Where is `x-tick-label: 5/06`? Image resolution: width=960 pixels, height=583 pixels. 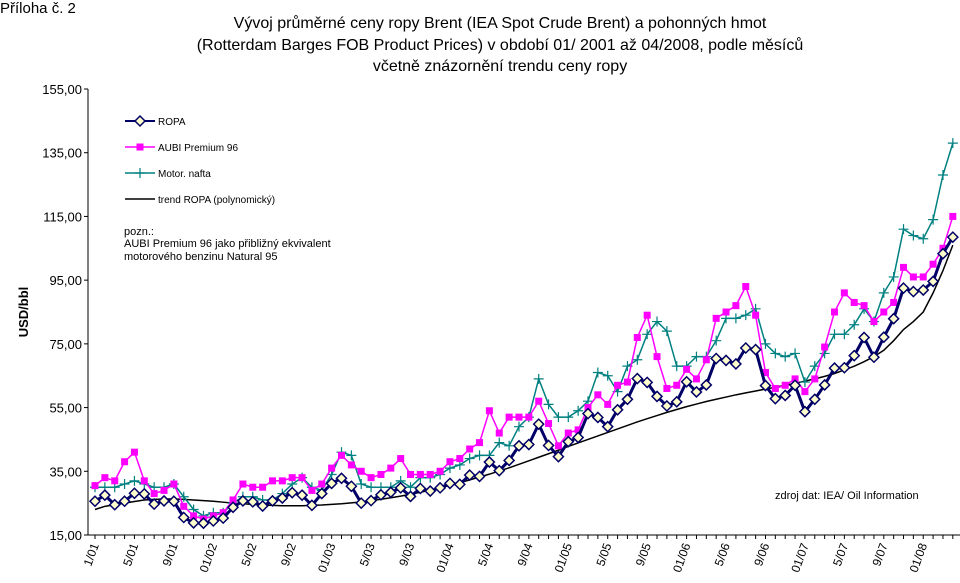
x-tick-label: 5/06 is located at coordinates (722, 554).